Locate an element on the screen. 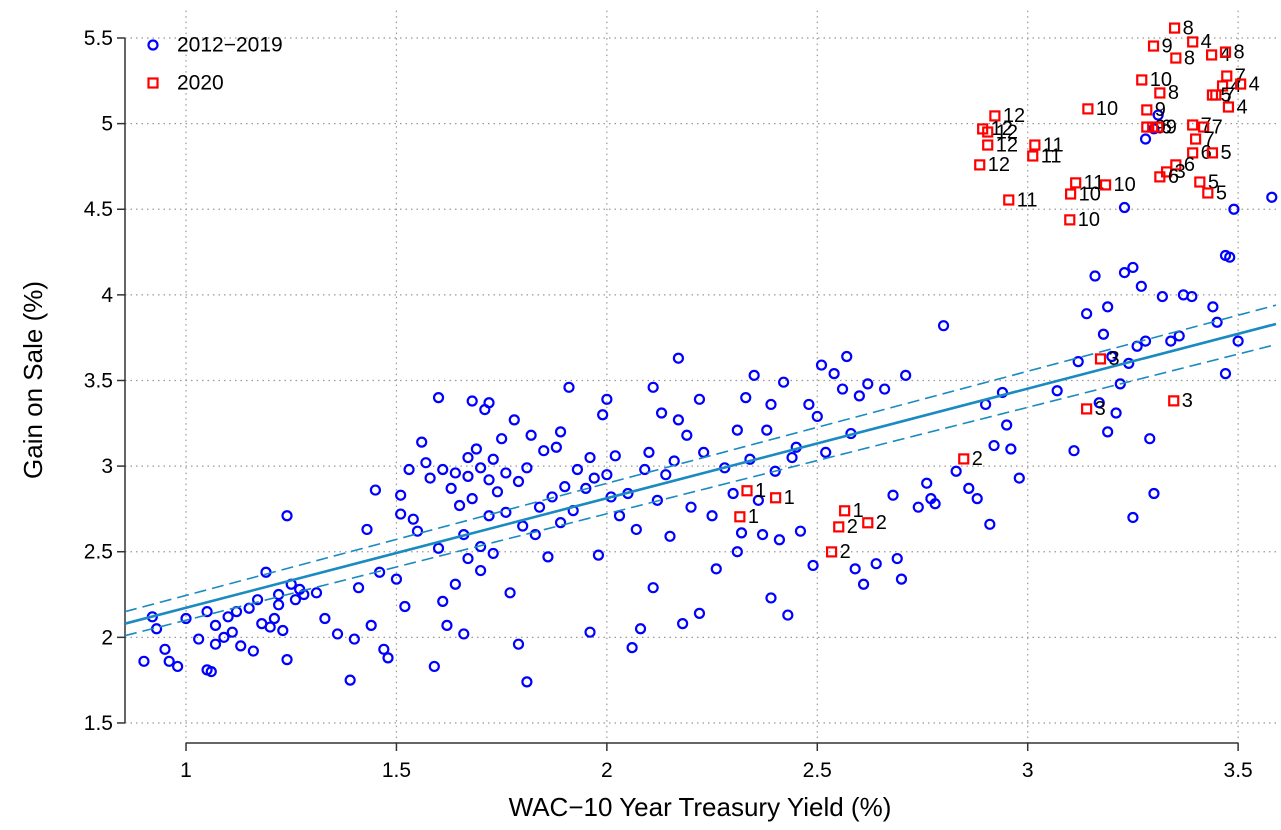 This screenshot has width=1281, height=830. x-tick-label: 1 is located at coordinates (186, 770).